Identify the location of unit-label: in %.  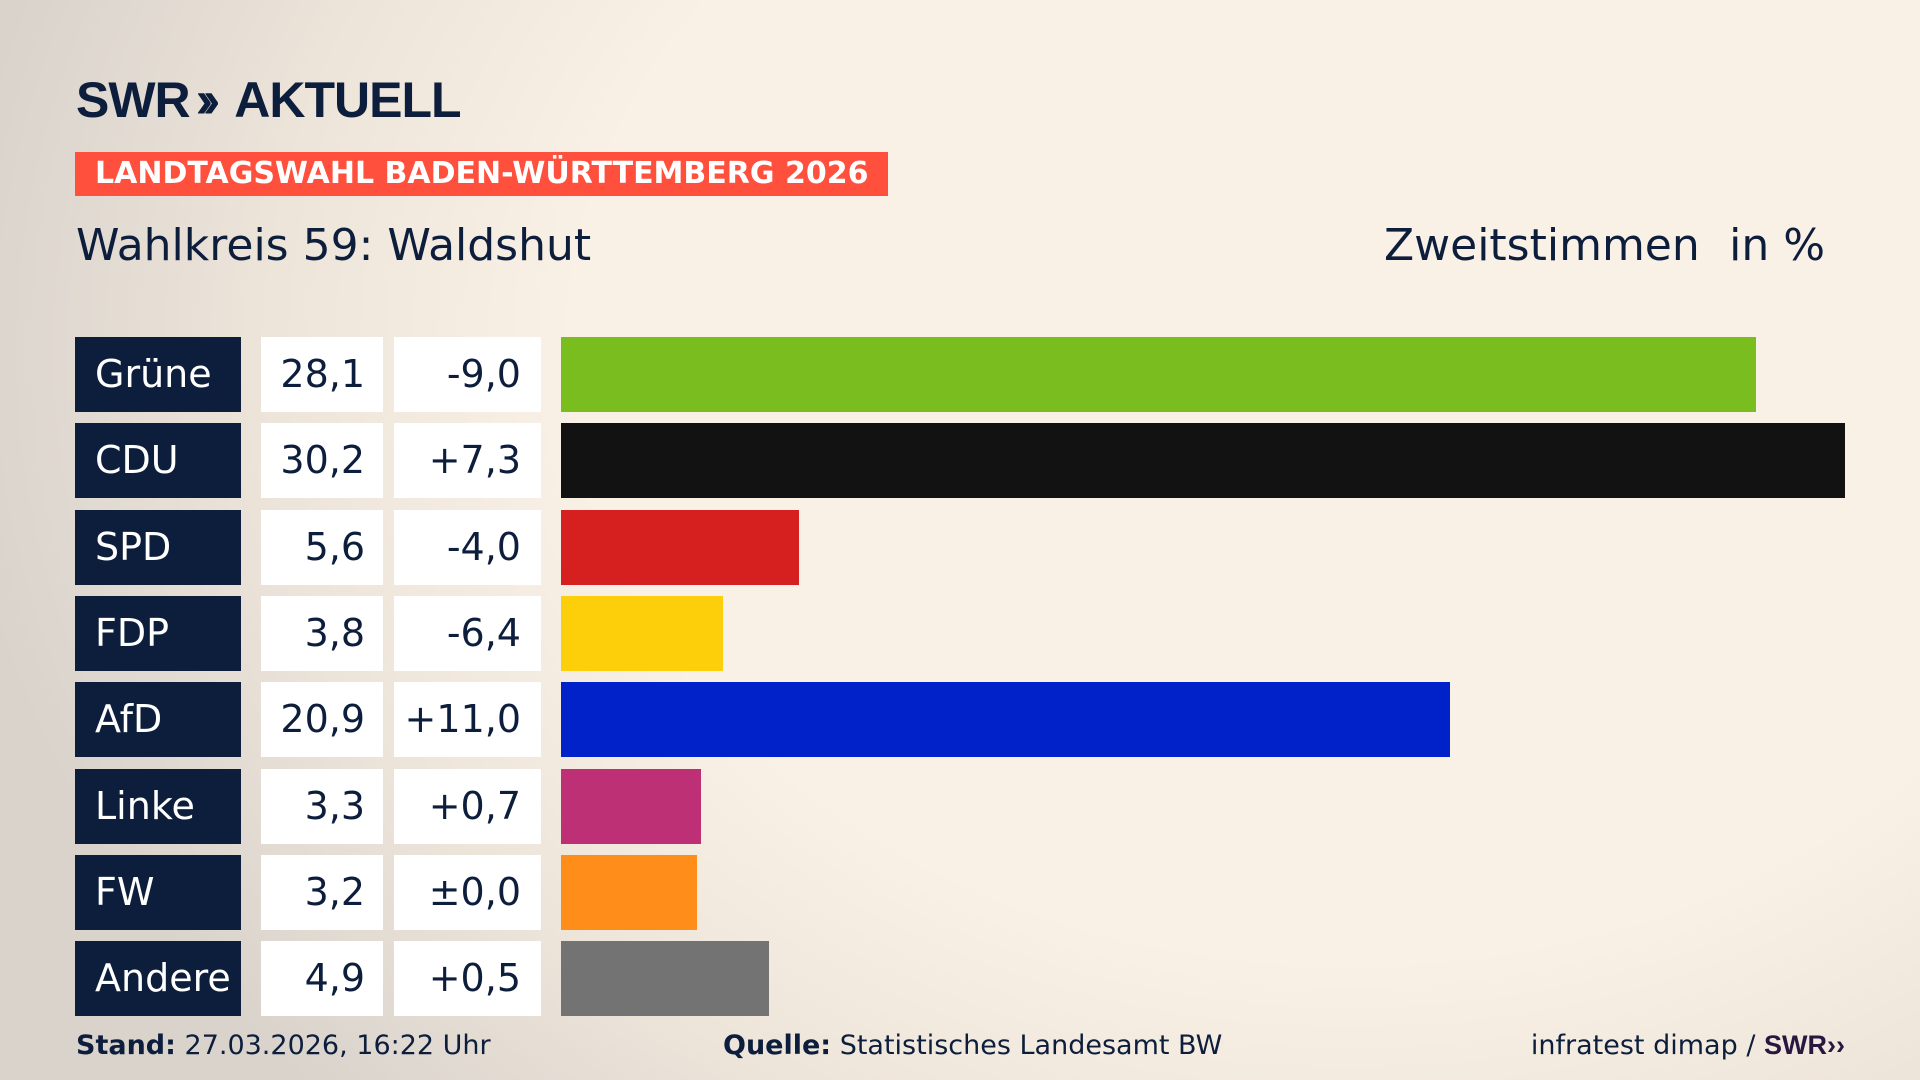
(1777, 245).